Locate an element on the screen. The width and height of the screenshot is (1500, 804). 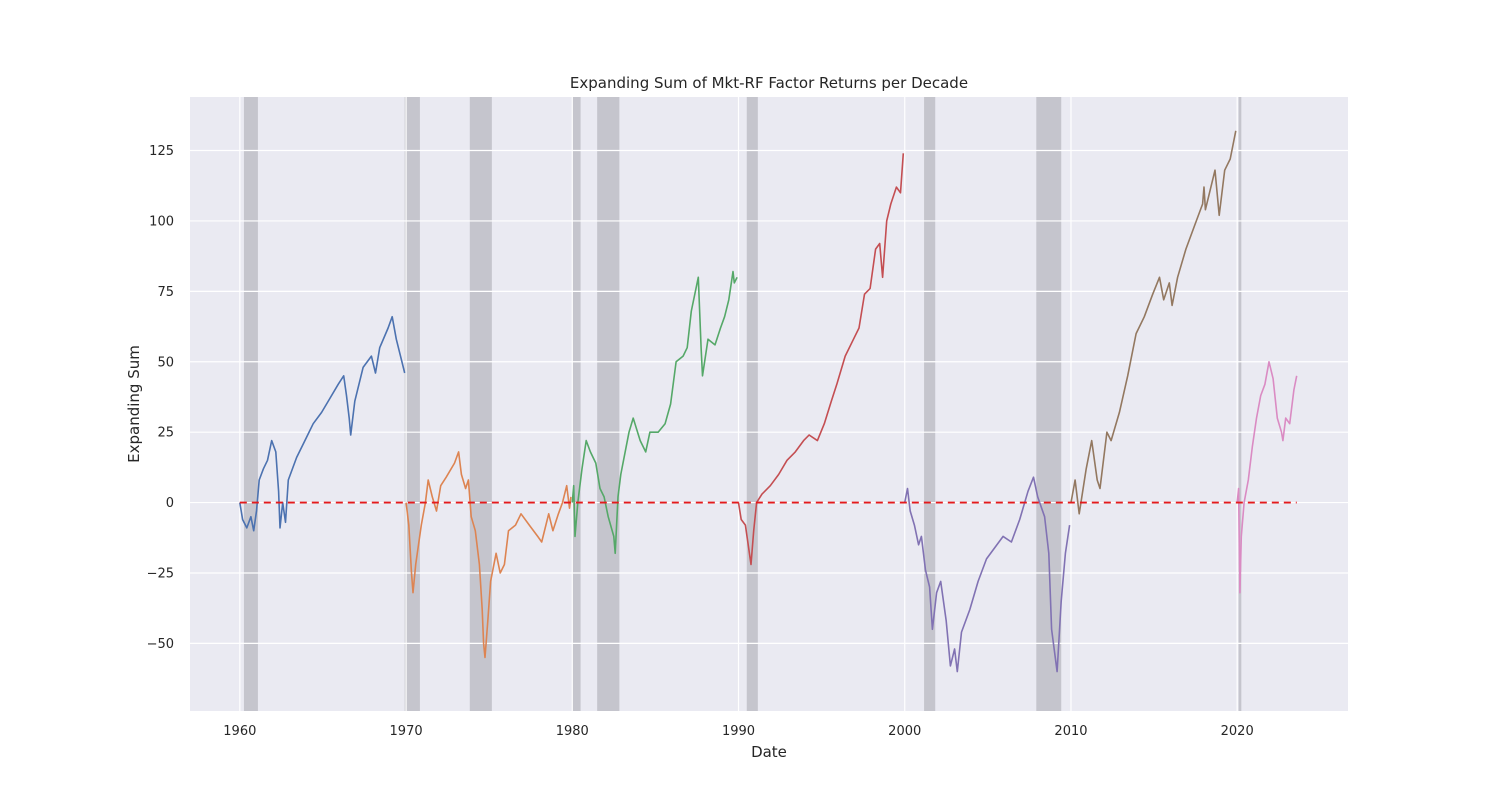
y-tick-label-2: 0 is located at coordinates (170, 503).